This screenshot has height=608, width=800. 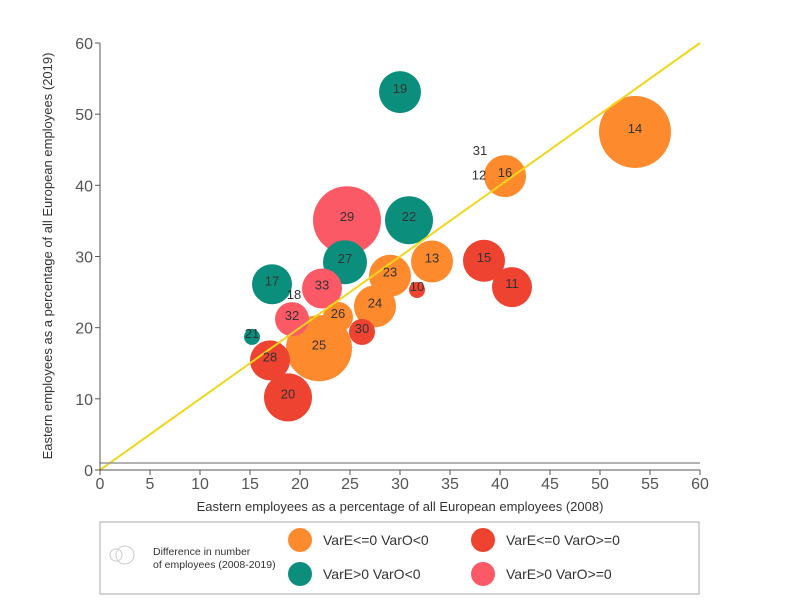 What do you see at coordinates (319, 344) in the screenshot?
I see `bubble-label-25: 25` at bounding box center [319, 344].